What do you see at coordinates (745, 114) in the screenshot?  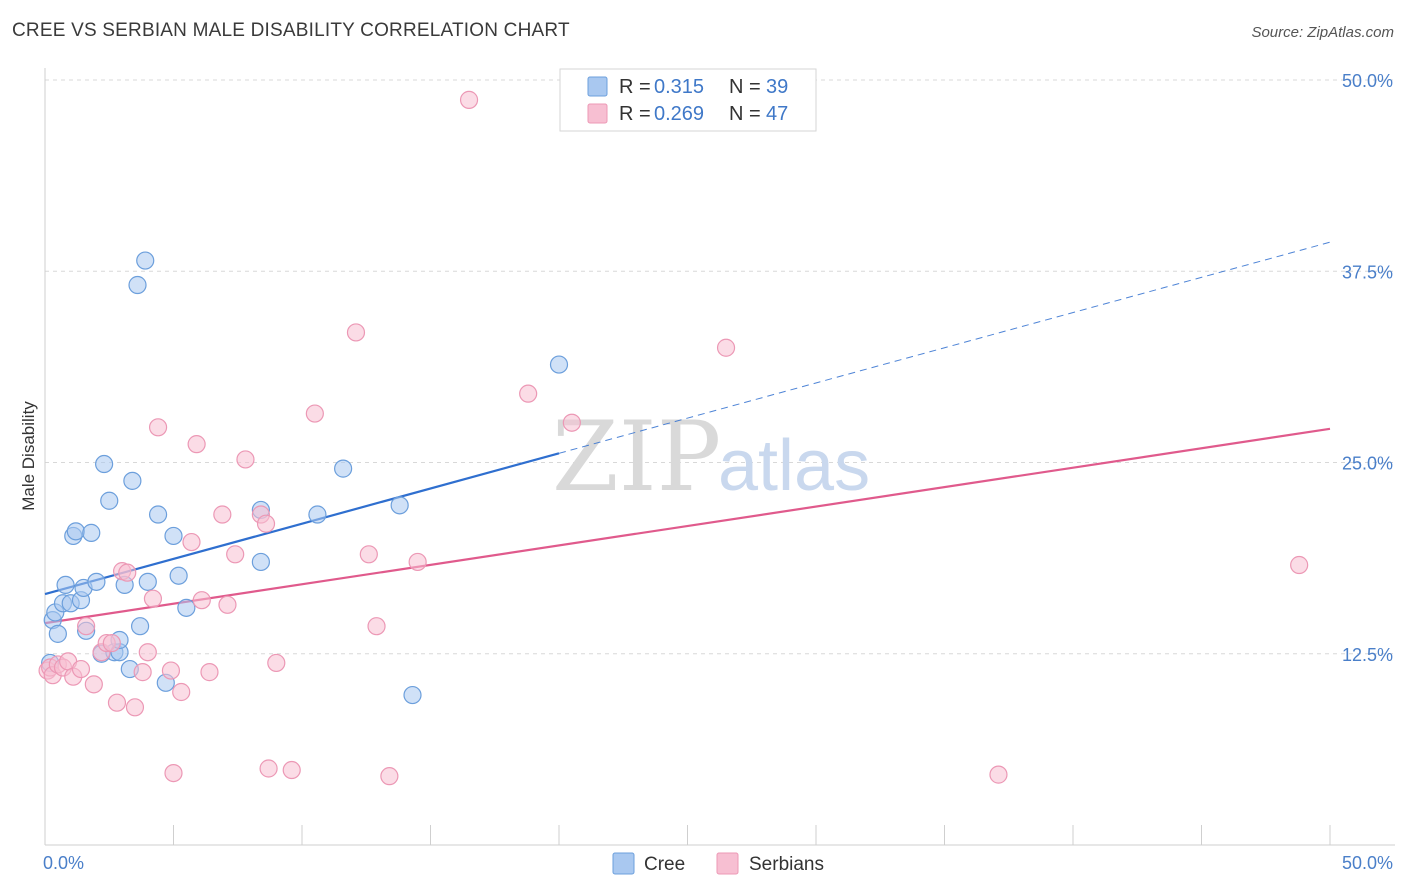 I see `legend-n-label-serbians: N =` at bounding box center [745, 114].